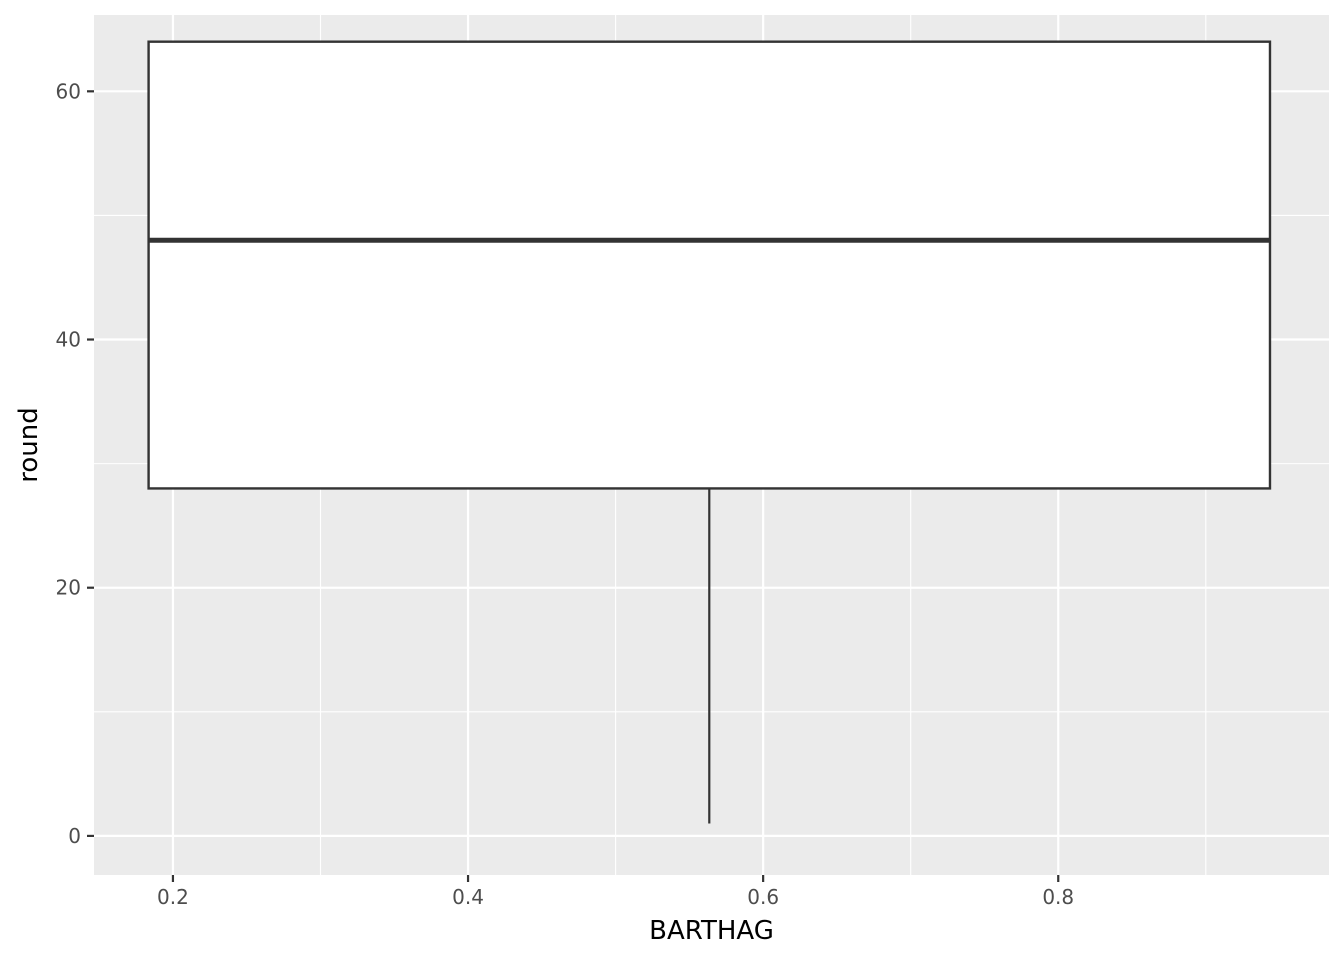 The width and height of the screenshot is (1344, 960). What do you see at coordinates (68, 588) in the screenshot?
I see `y-tick-label: 20` at bounding box center [68, 588].